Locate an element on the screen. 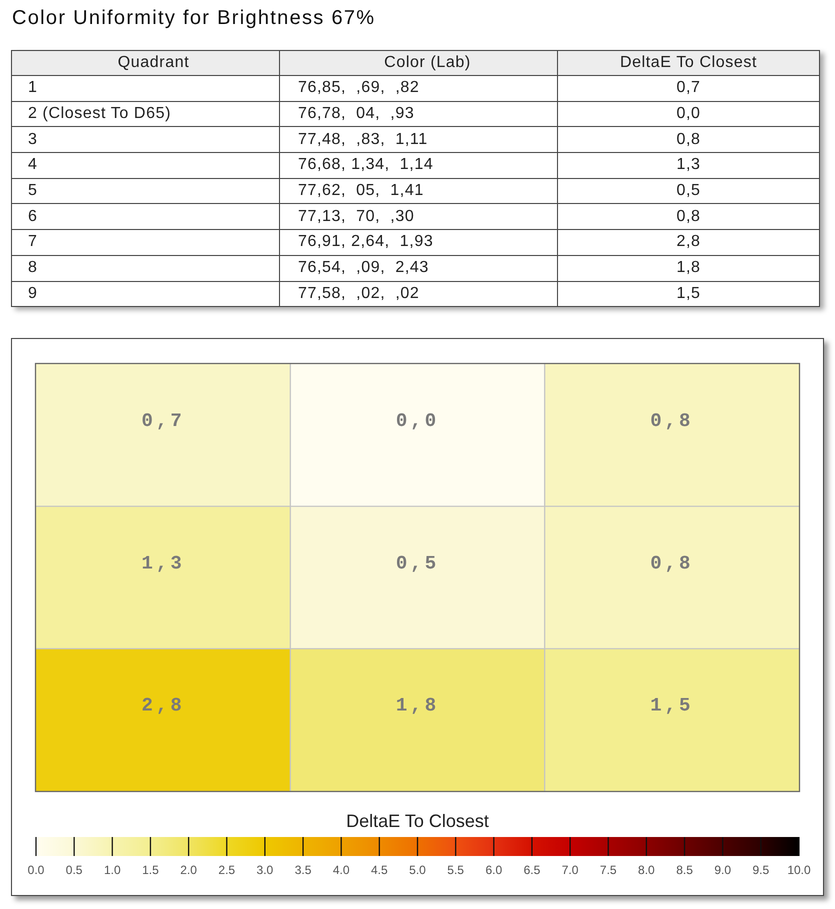 This screenshot has width=835, height=909. text: 76,54, ,09, 2,43 is located at coordinates (363, 267).